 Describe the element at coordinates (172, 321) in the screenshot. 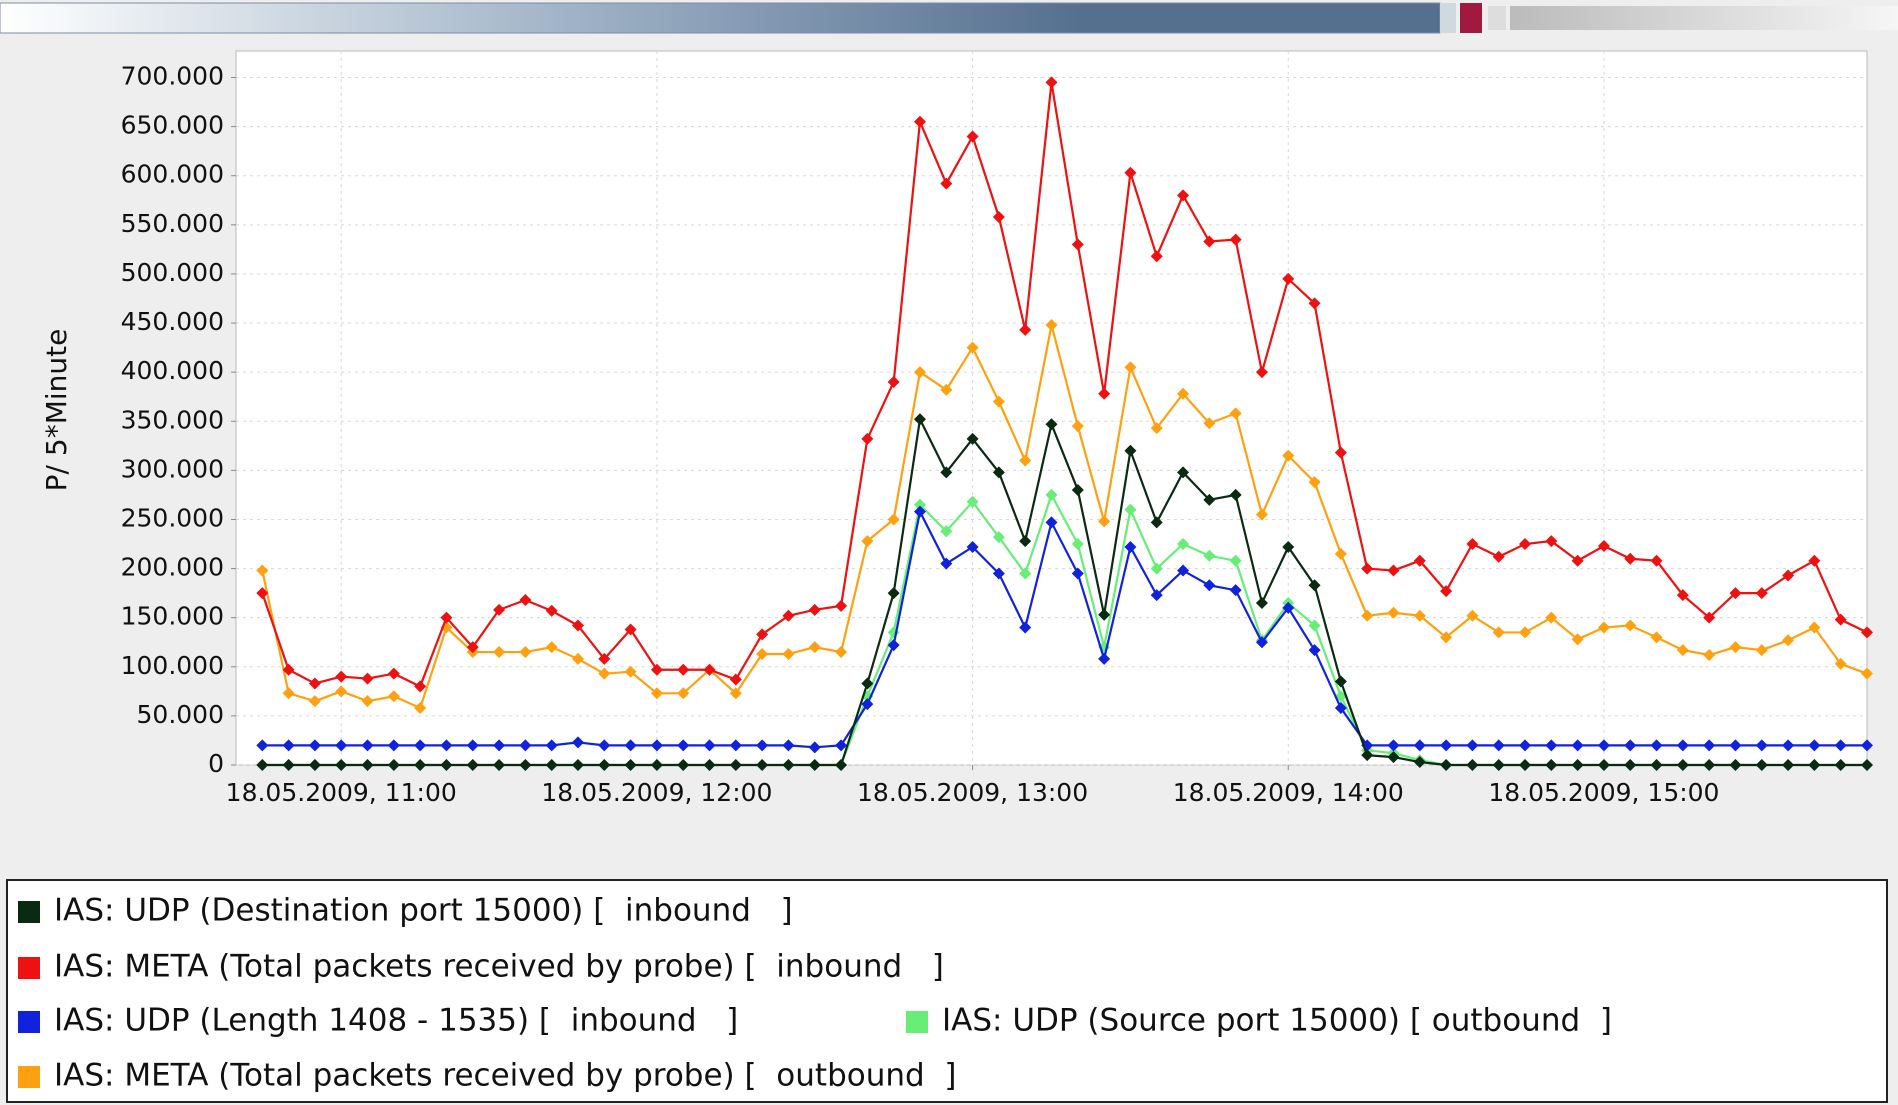

I see `y-tick-label: 450.000` at that location.